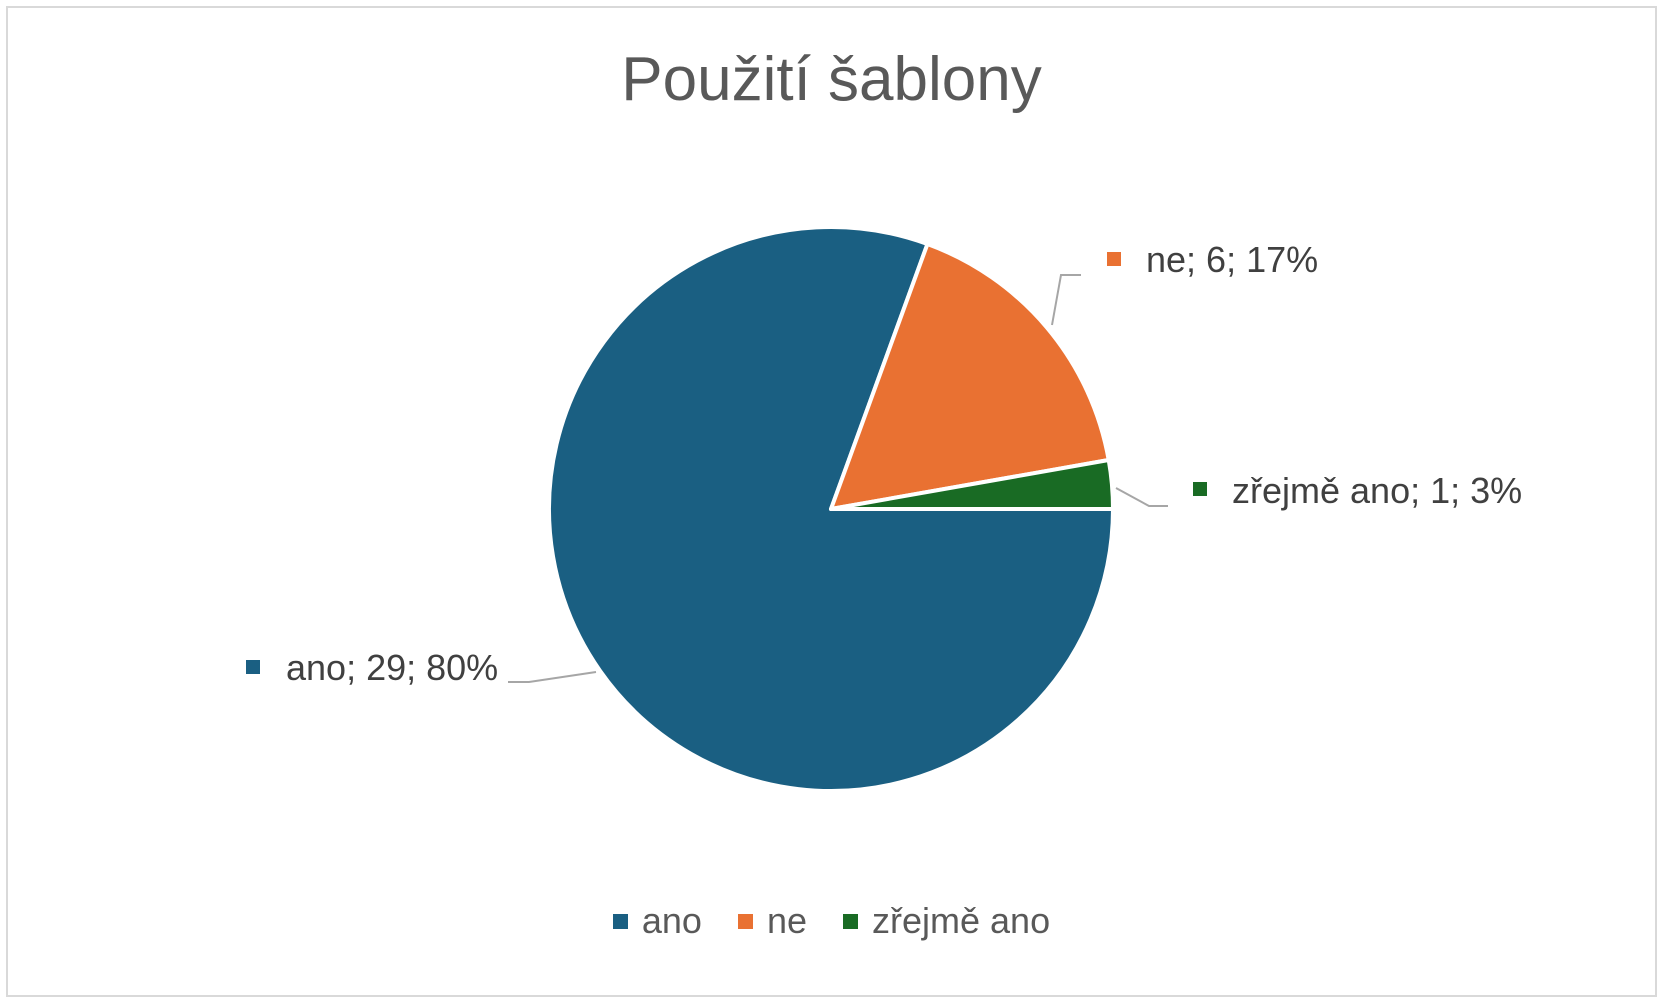 Image resolution: width=1663 pixels, height=1003 pixels. What do you see at coordinates (552, 677) in the screenshot?
I see `leader-line-ano` at bounding box center [552, 677].